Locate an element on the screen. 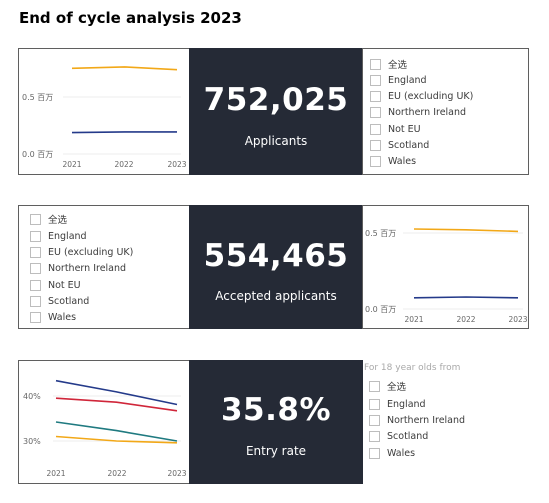  applicants-kpi-label: Applicants is located at coordinates (276, 141).